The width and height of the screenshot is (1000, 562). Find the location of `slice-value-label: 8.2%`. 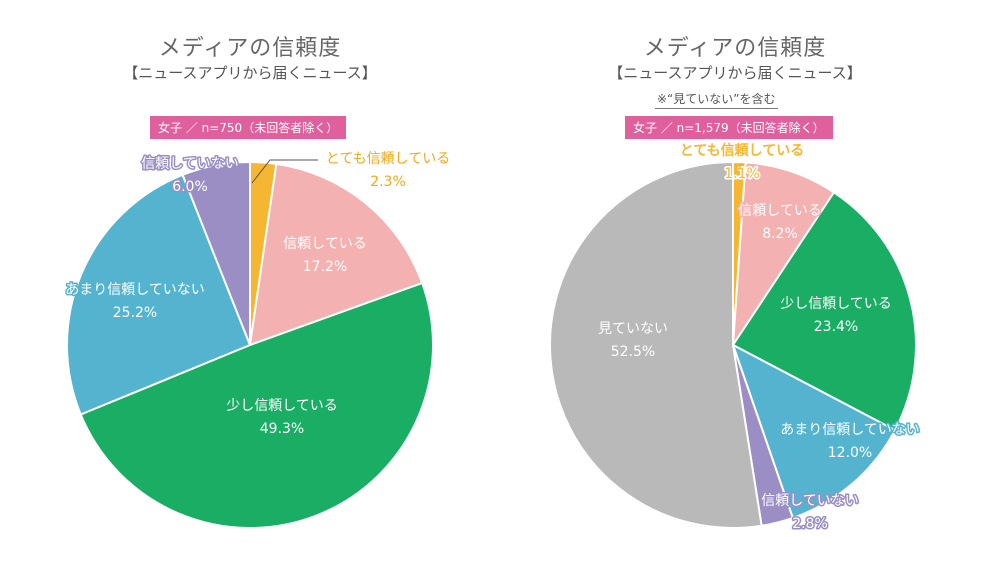

slice-value-label: 8.2% is located at coordinates (780, 234).